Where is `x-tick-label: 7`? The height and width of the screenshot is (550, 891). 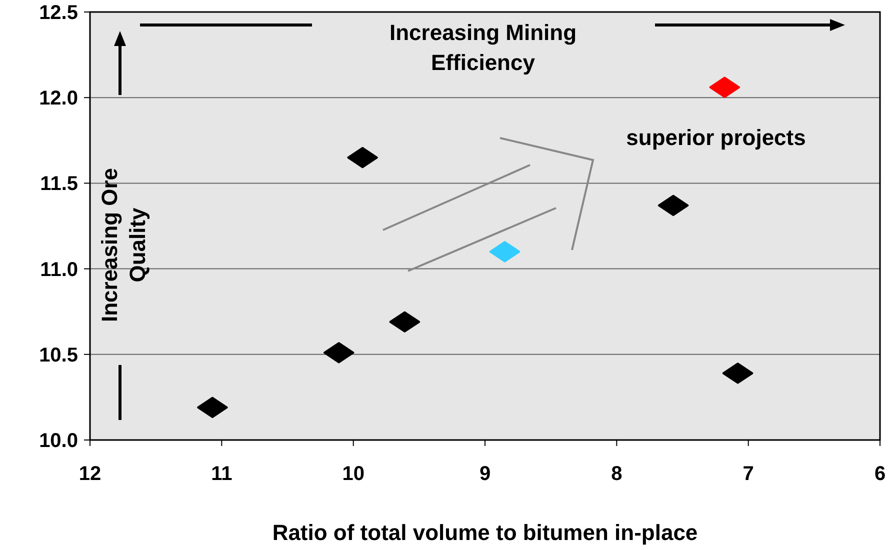 x-tick-label: 7 is located at coordinates (748, 474).